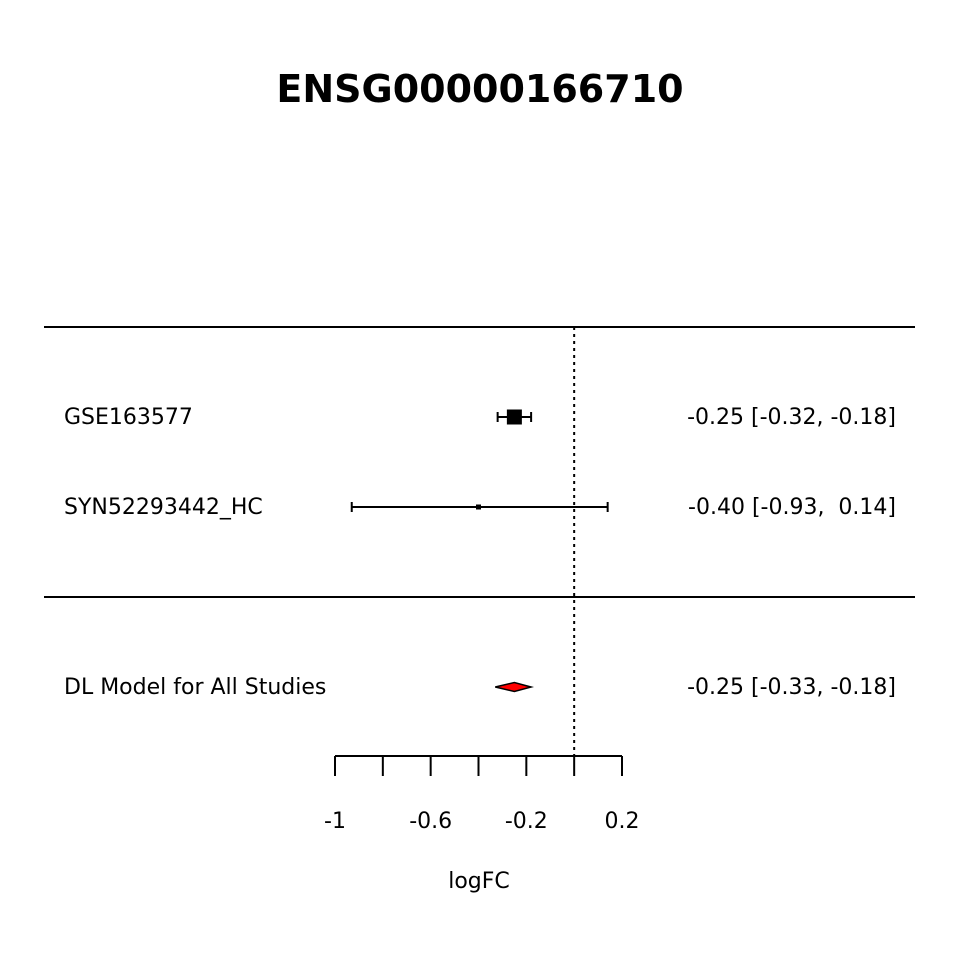  What do you see at coordinates (791, 417) in the screenshot?
I see `estimate-text: -0.25 [-0.32, -0.18]` at bounding box center [791, 417].